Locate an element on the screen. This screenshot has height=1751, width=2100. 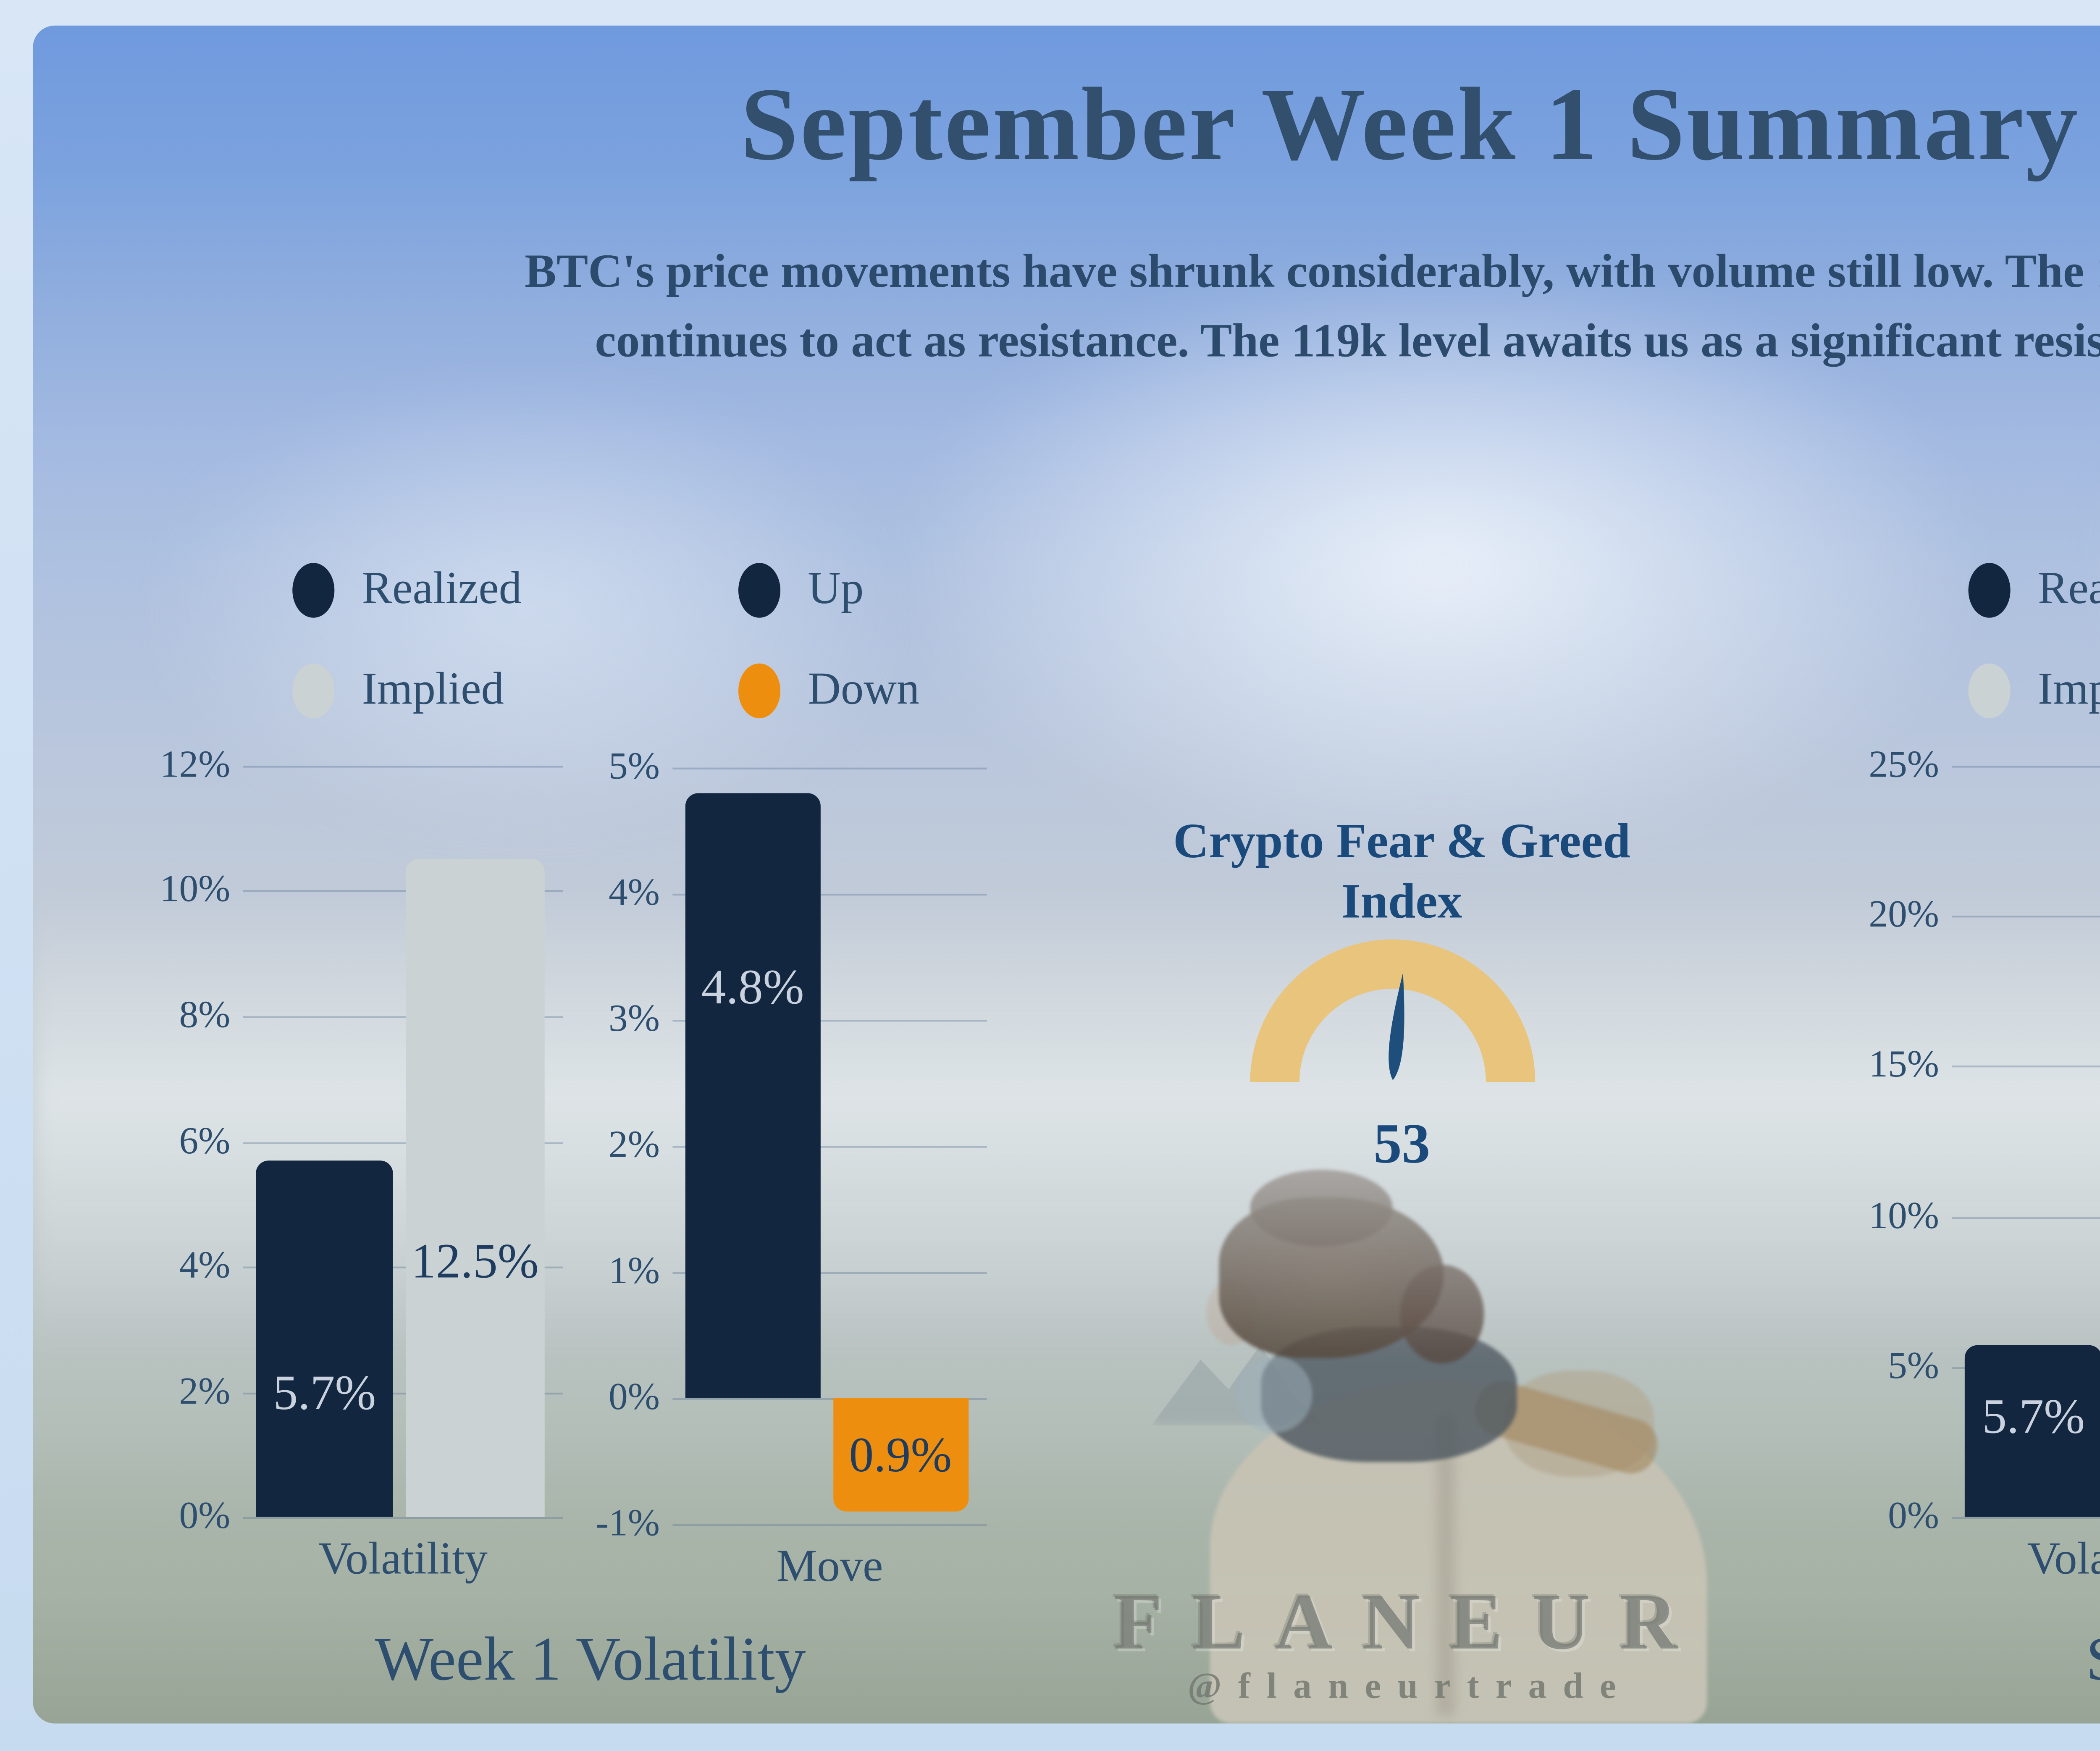
bar-value-label: 4.8% is located at coordinates (752, 986).